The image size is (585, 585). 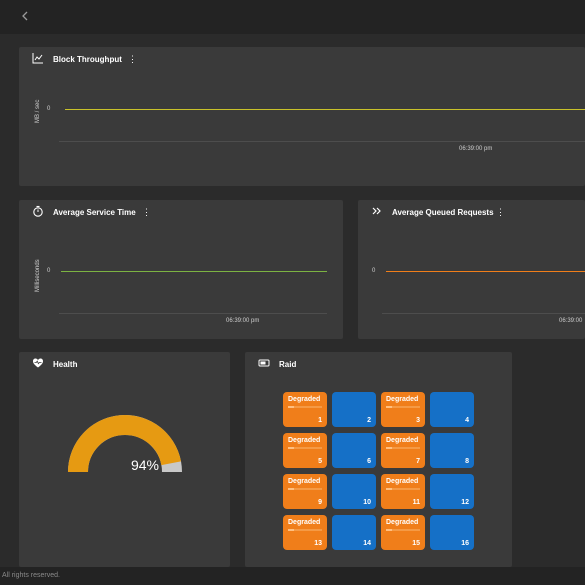 I want to click on raid-disk-10: 10, so click(x=354, y=491).